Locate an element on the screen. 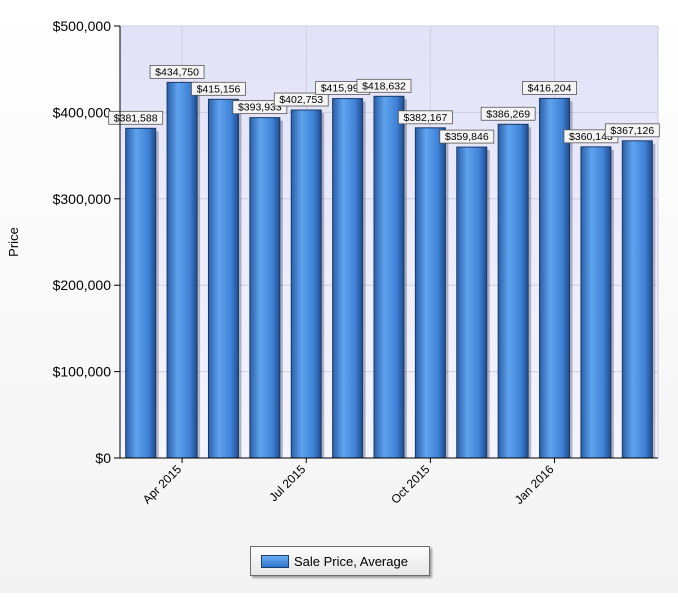 This screenshot has height=598, width=678. data-label: $434,750 is located at coordinates (177, 72).